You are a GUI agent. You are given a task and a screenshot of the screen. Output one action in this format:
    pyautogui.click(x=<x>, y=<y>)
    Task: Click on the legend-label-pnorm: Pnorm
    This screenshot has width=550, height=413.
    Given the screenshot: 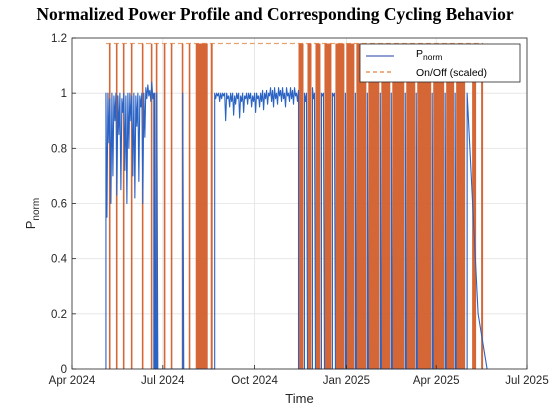 What is the action you would take?
    pyautogui.click(x=429, y=55)
    